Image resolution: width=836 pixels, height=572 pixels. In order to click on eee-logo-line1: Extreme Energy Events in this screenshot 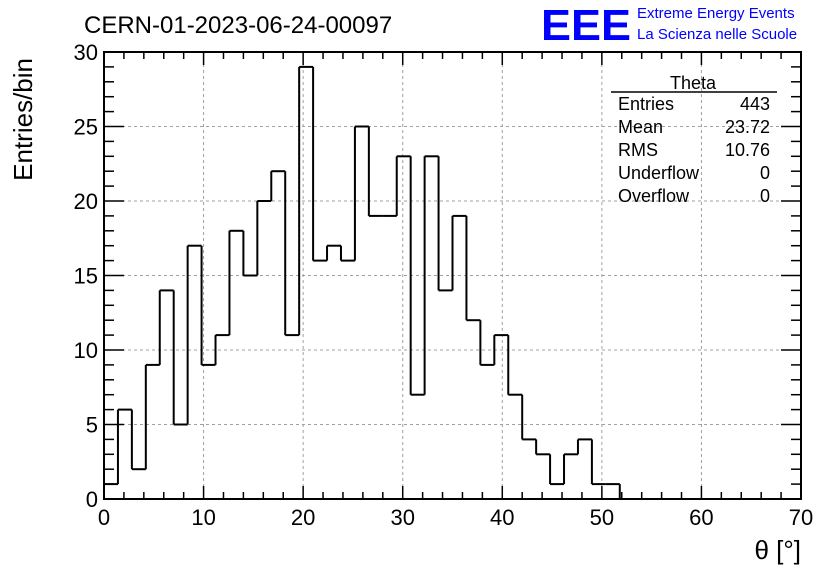, I will do `click(716, 13)`.